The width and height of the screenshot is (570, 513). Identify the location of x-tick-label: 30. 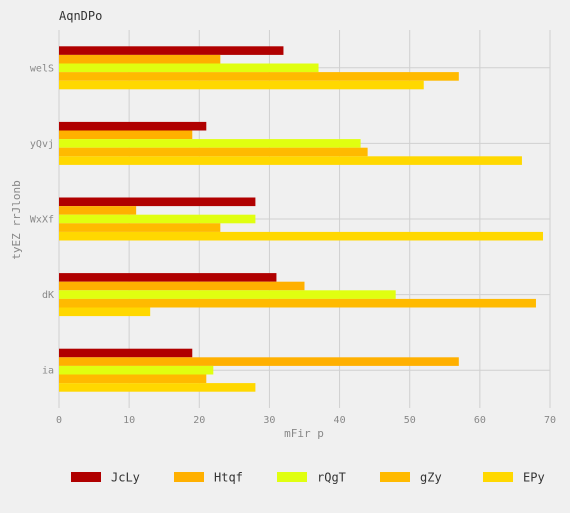
(269, 420).